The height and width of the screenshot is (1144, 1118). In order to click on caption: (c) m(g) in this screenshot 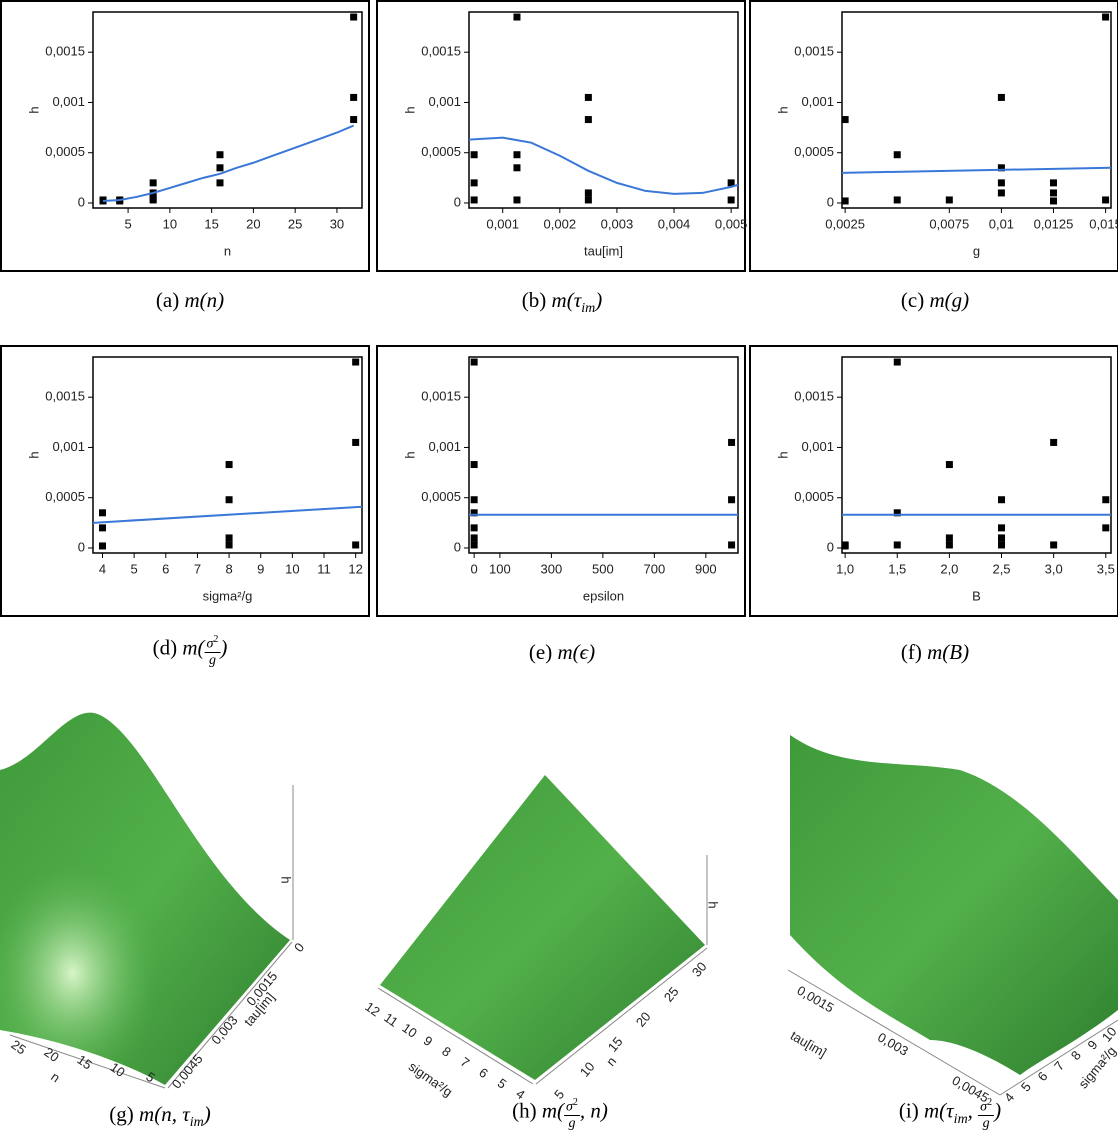, I will do `click(935, 300)`.